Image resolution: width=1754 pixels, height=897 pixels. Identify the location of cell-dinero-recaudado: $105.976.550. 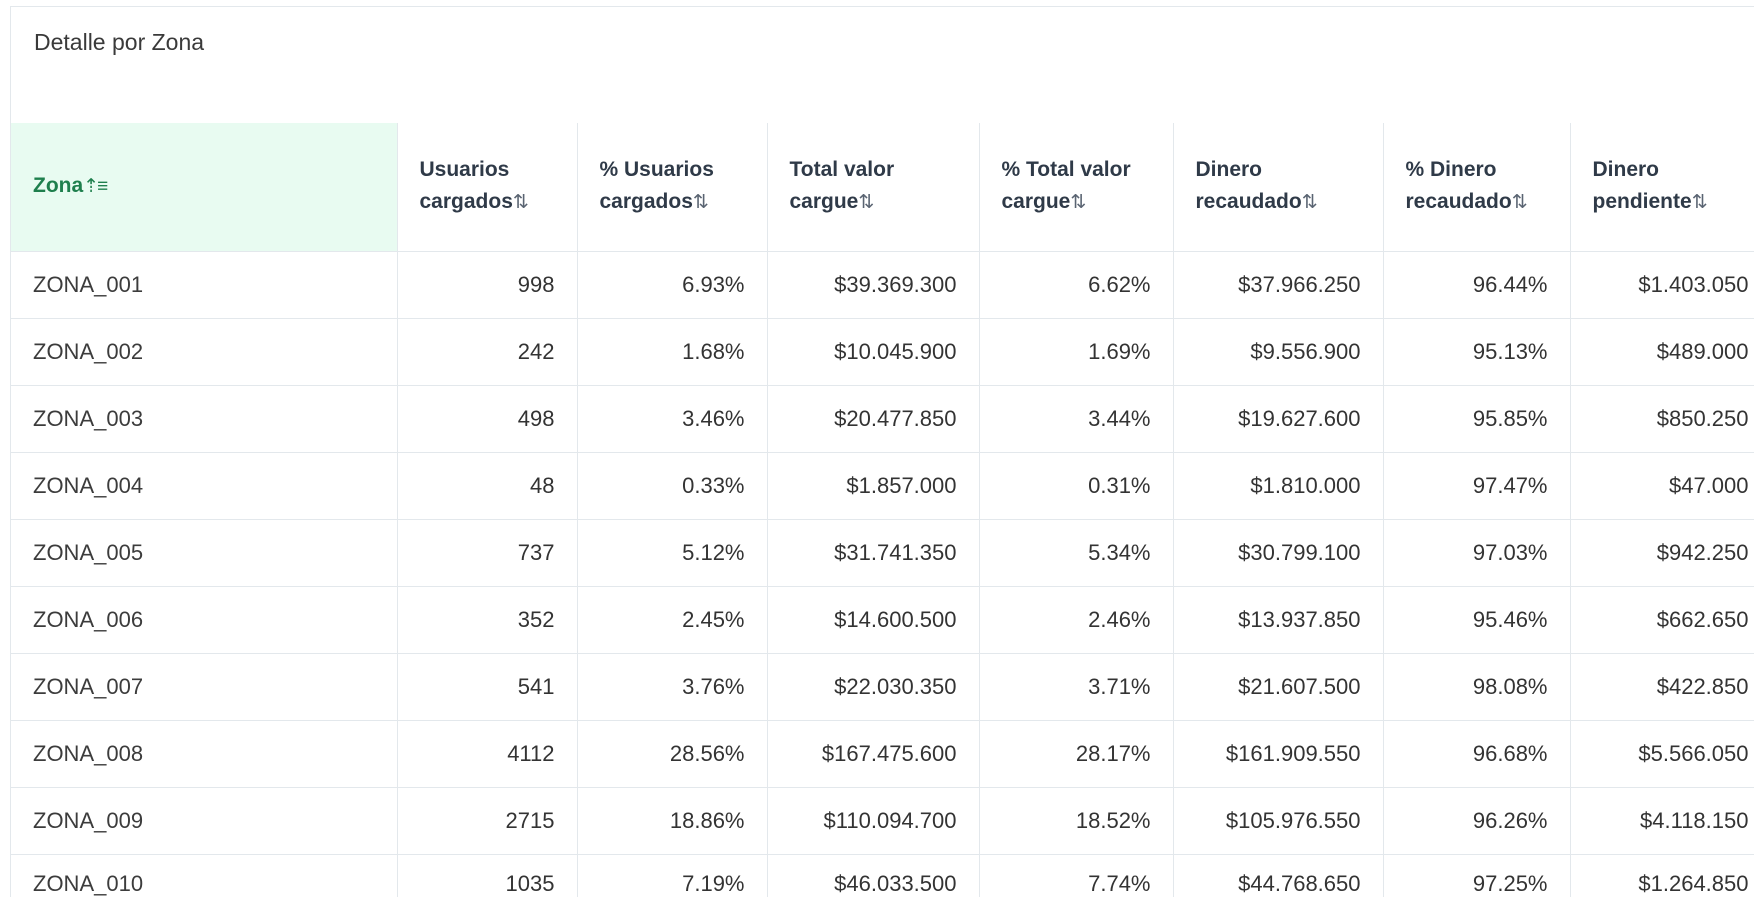
(1278, 821).